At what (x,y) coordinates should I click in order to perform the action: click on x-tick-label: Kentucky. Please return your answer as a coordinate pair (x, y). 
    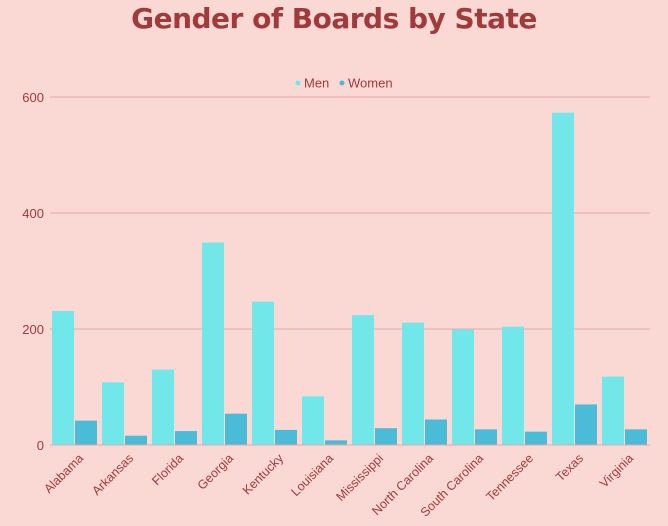
    Looking at the image, I should click on (263, 474).